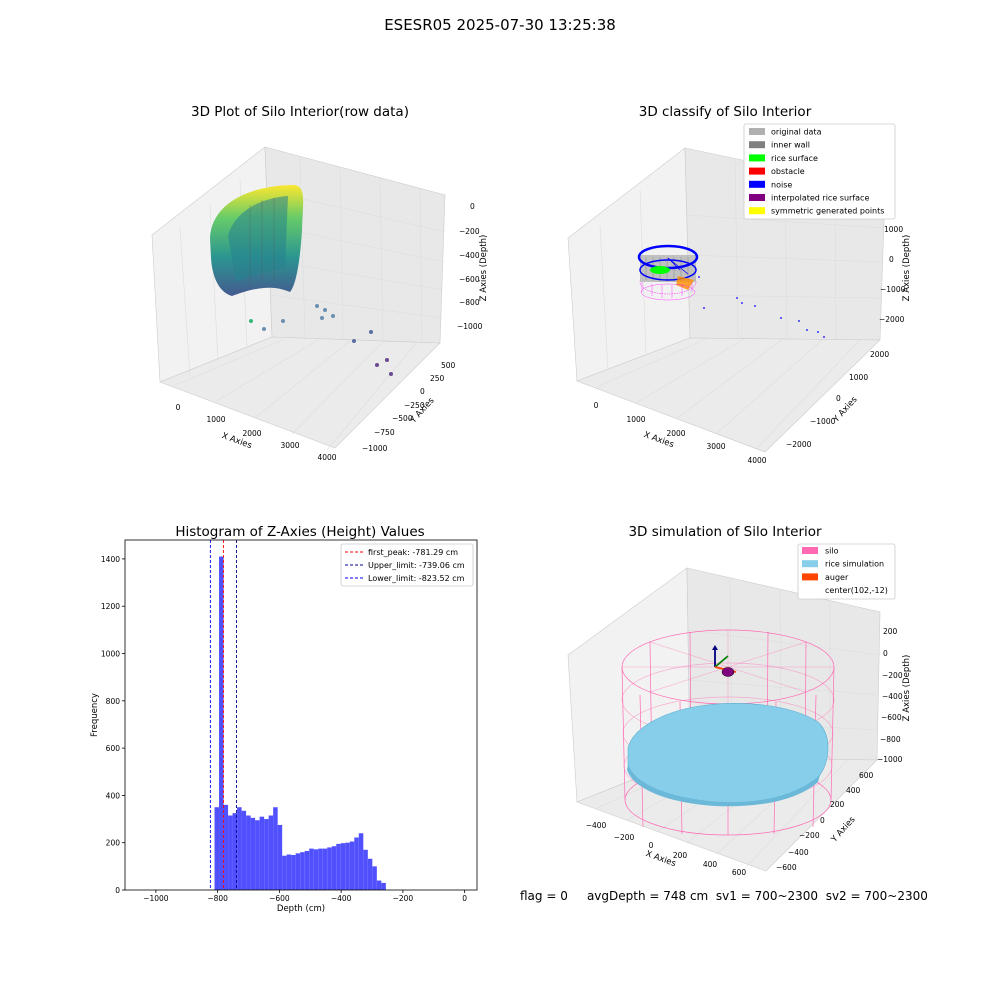 This screenshot has width=1000, height=1000. What do you see at coordinates (675, 433) in the screenshot?
I see `classify-x-tick: 2000` at bounding box center [675, 433].